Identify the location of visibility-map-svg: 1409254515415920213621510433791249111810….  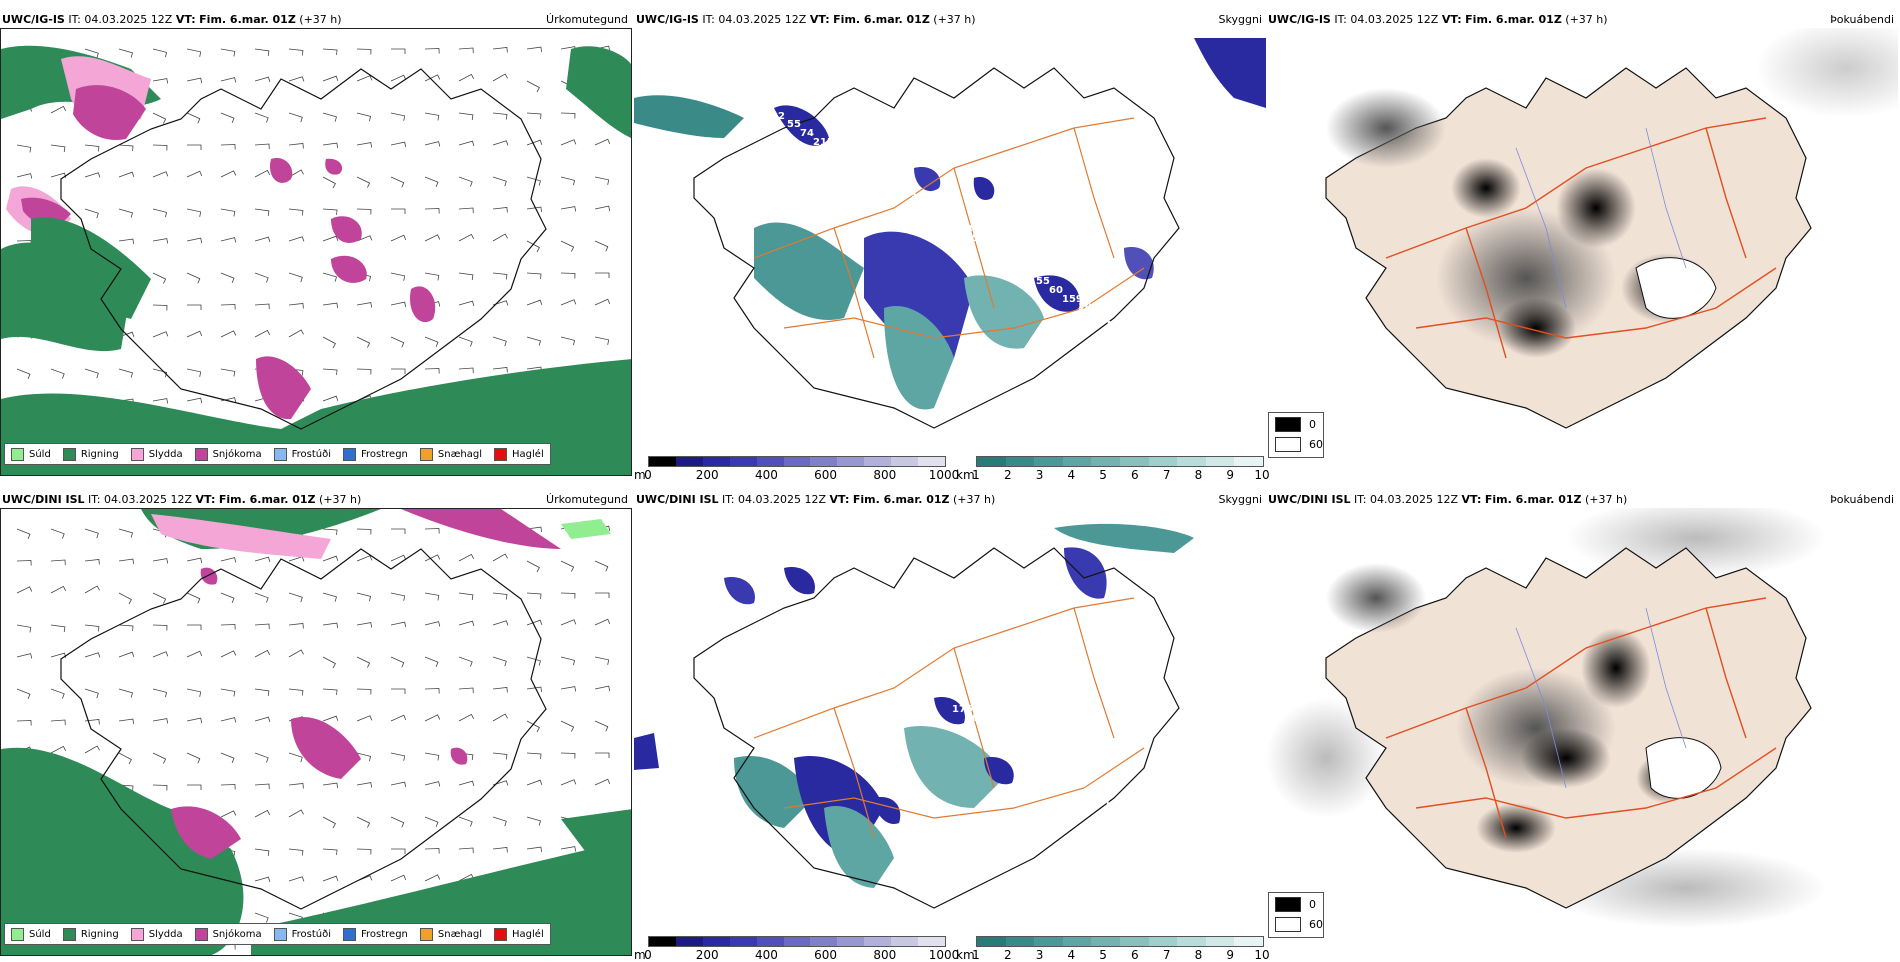
(950, 233).